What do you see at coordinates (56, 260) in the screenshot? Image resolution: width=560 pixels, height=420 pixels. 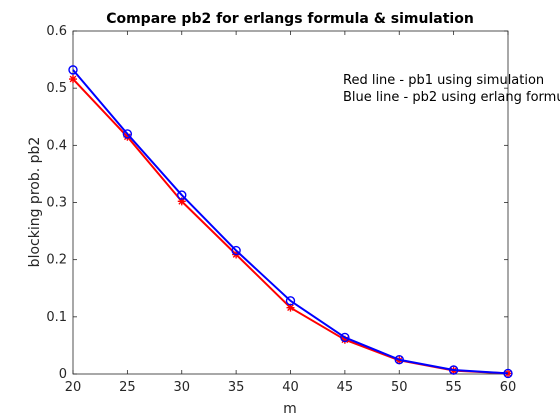 I see `y-tick-label: 0.2` at bounding box center [56, 260].